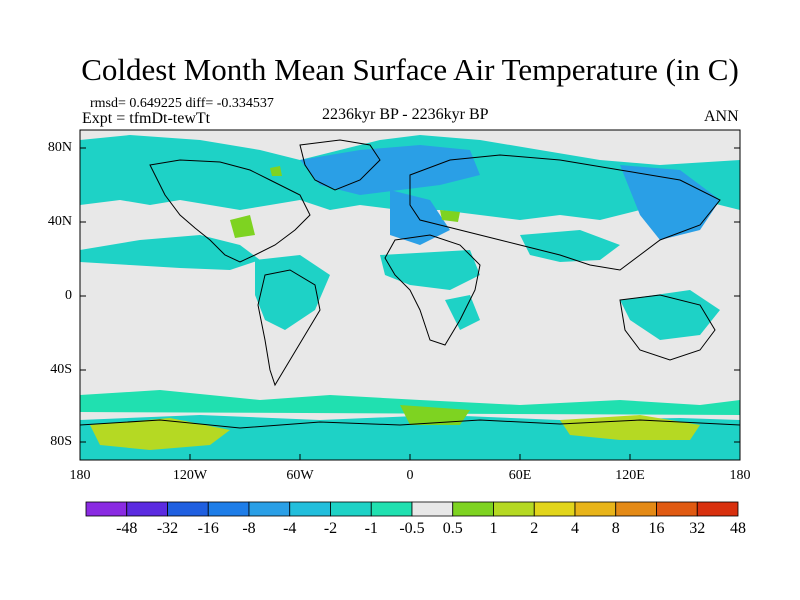  I want to click on colorbar-label: -16, so click(208, 528).